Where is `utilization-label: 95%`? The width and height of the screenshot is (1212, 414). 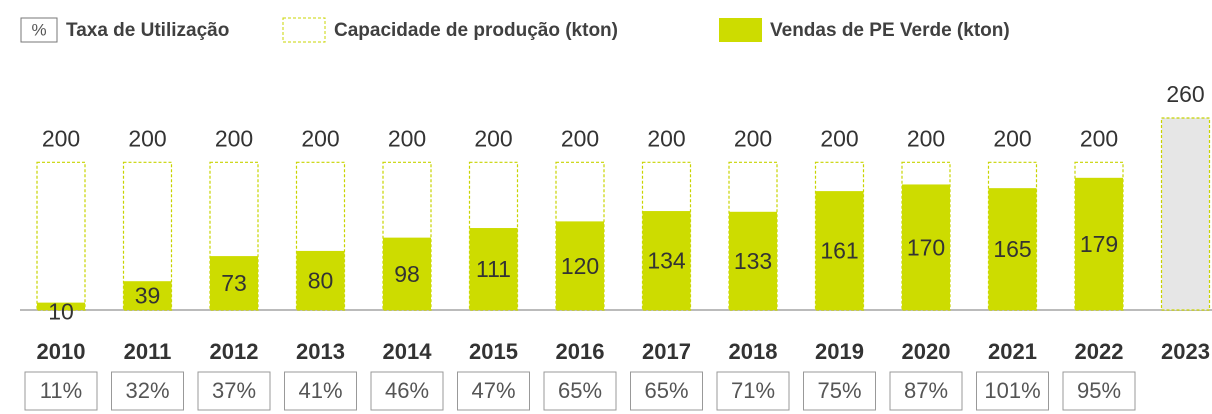
utilization-label: 95% is located at coordinates (1099, 390).